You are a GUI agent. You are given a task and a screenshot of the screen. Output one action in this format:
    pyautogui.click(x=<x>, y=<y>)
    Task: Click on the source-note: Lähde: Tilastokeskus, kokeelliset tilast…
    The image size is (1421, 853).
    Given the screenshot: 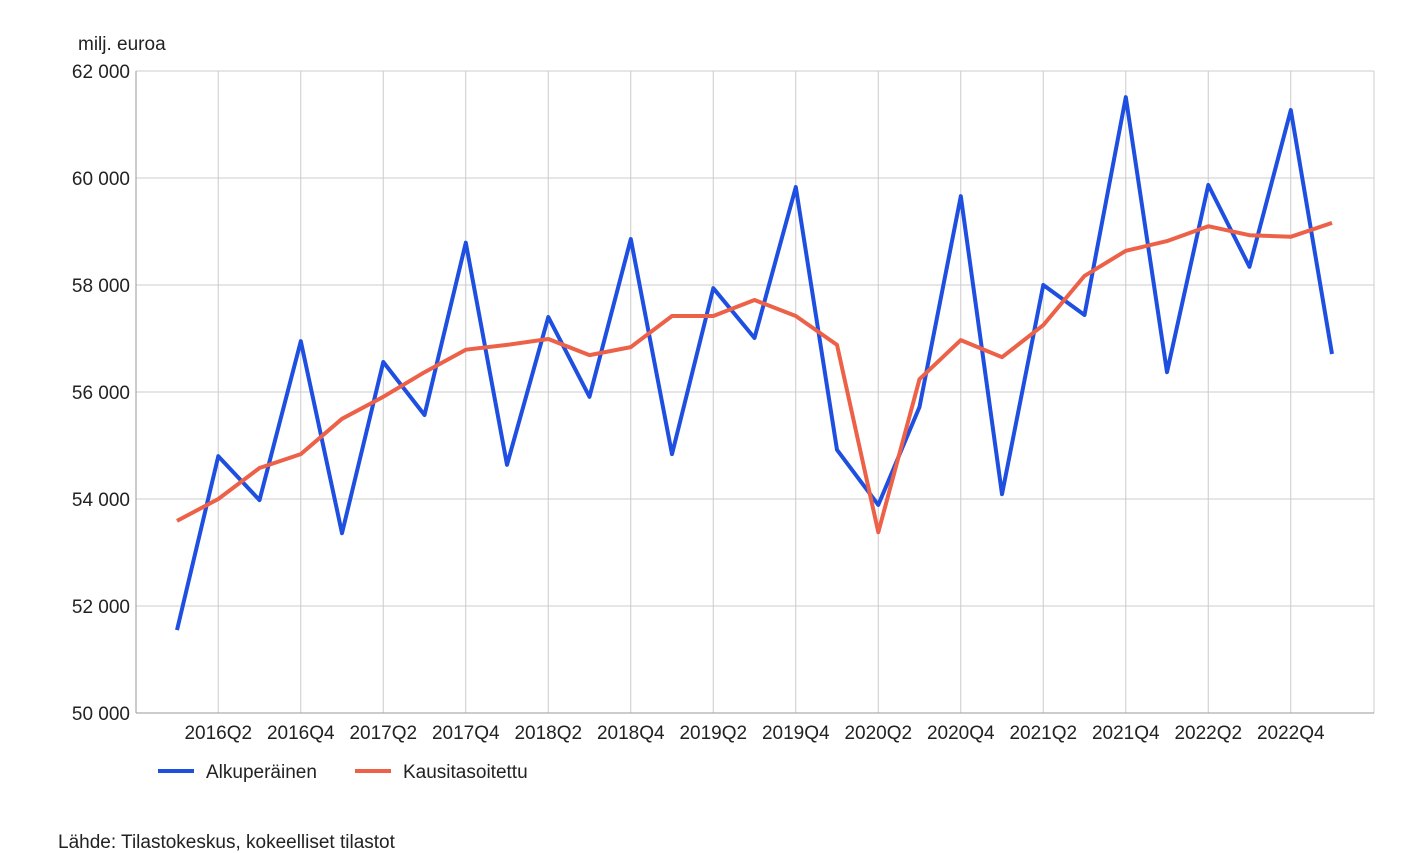 What is the action you would take?
    pyautogui.click(x=227, y=842)
    